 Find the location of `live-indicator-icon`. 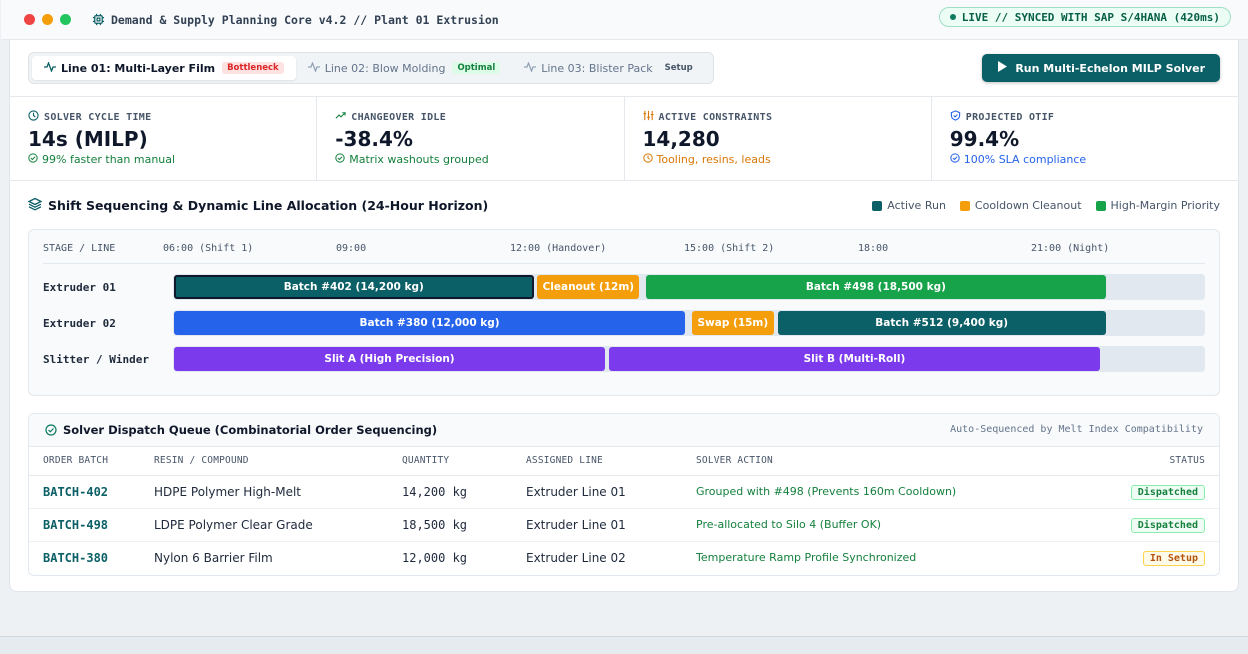

live-indicator-icon is located at coordinates (952, 17).